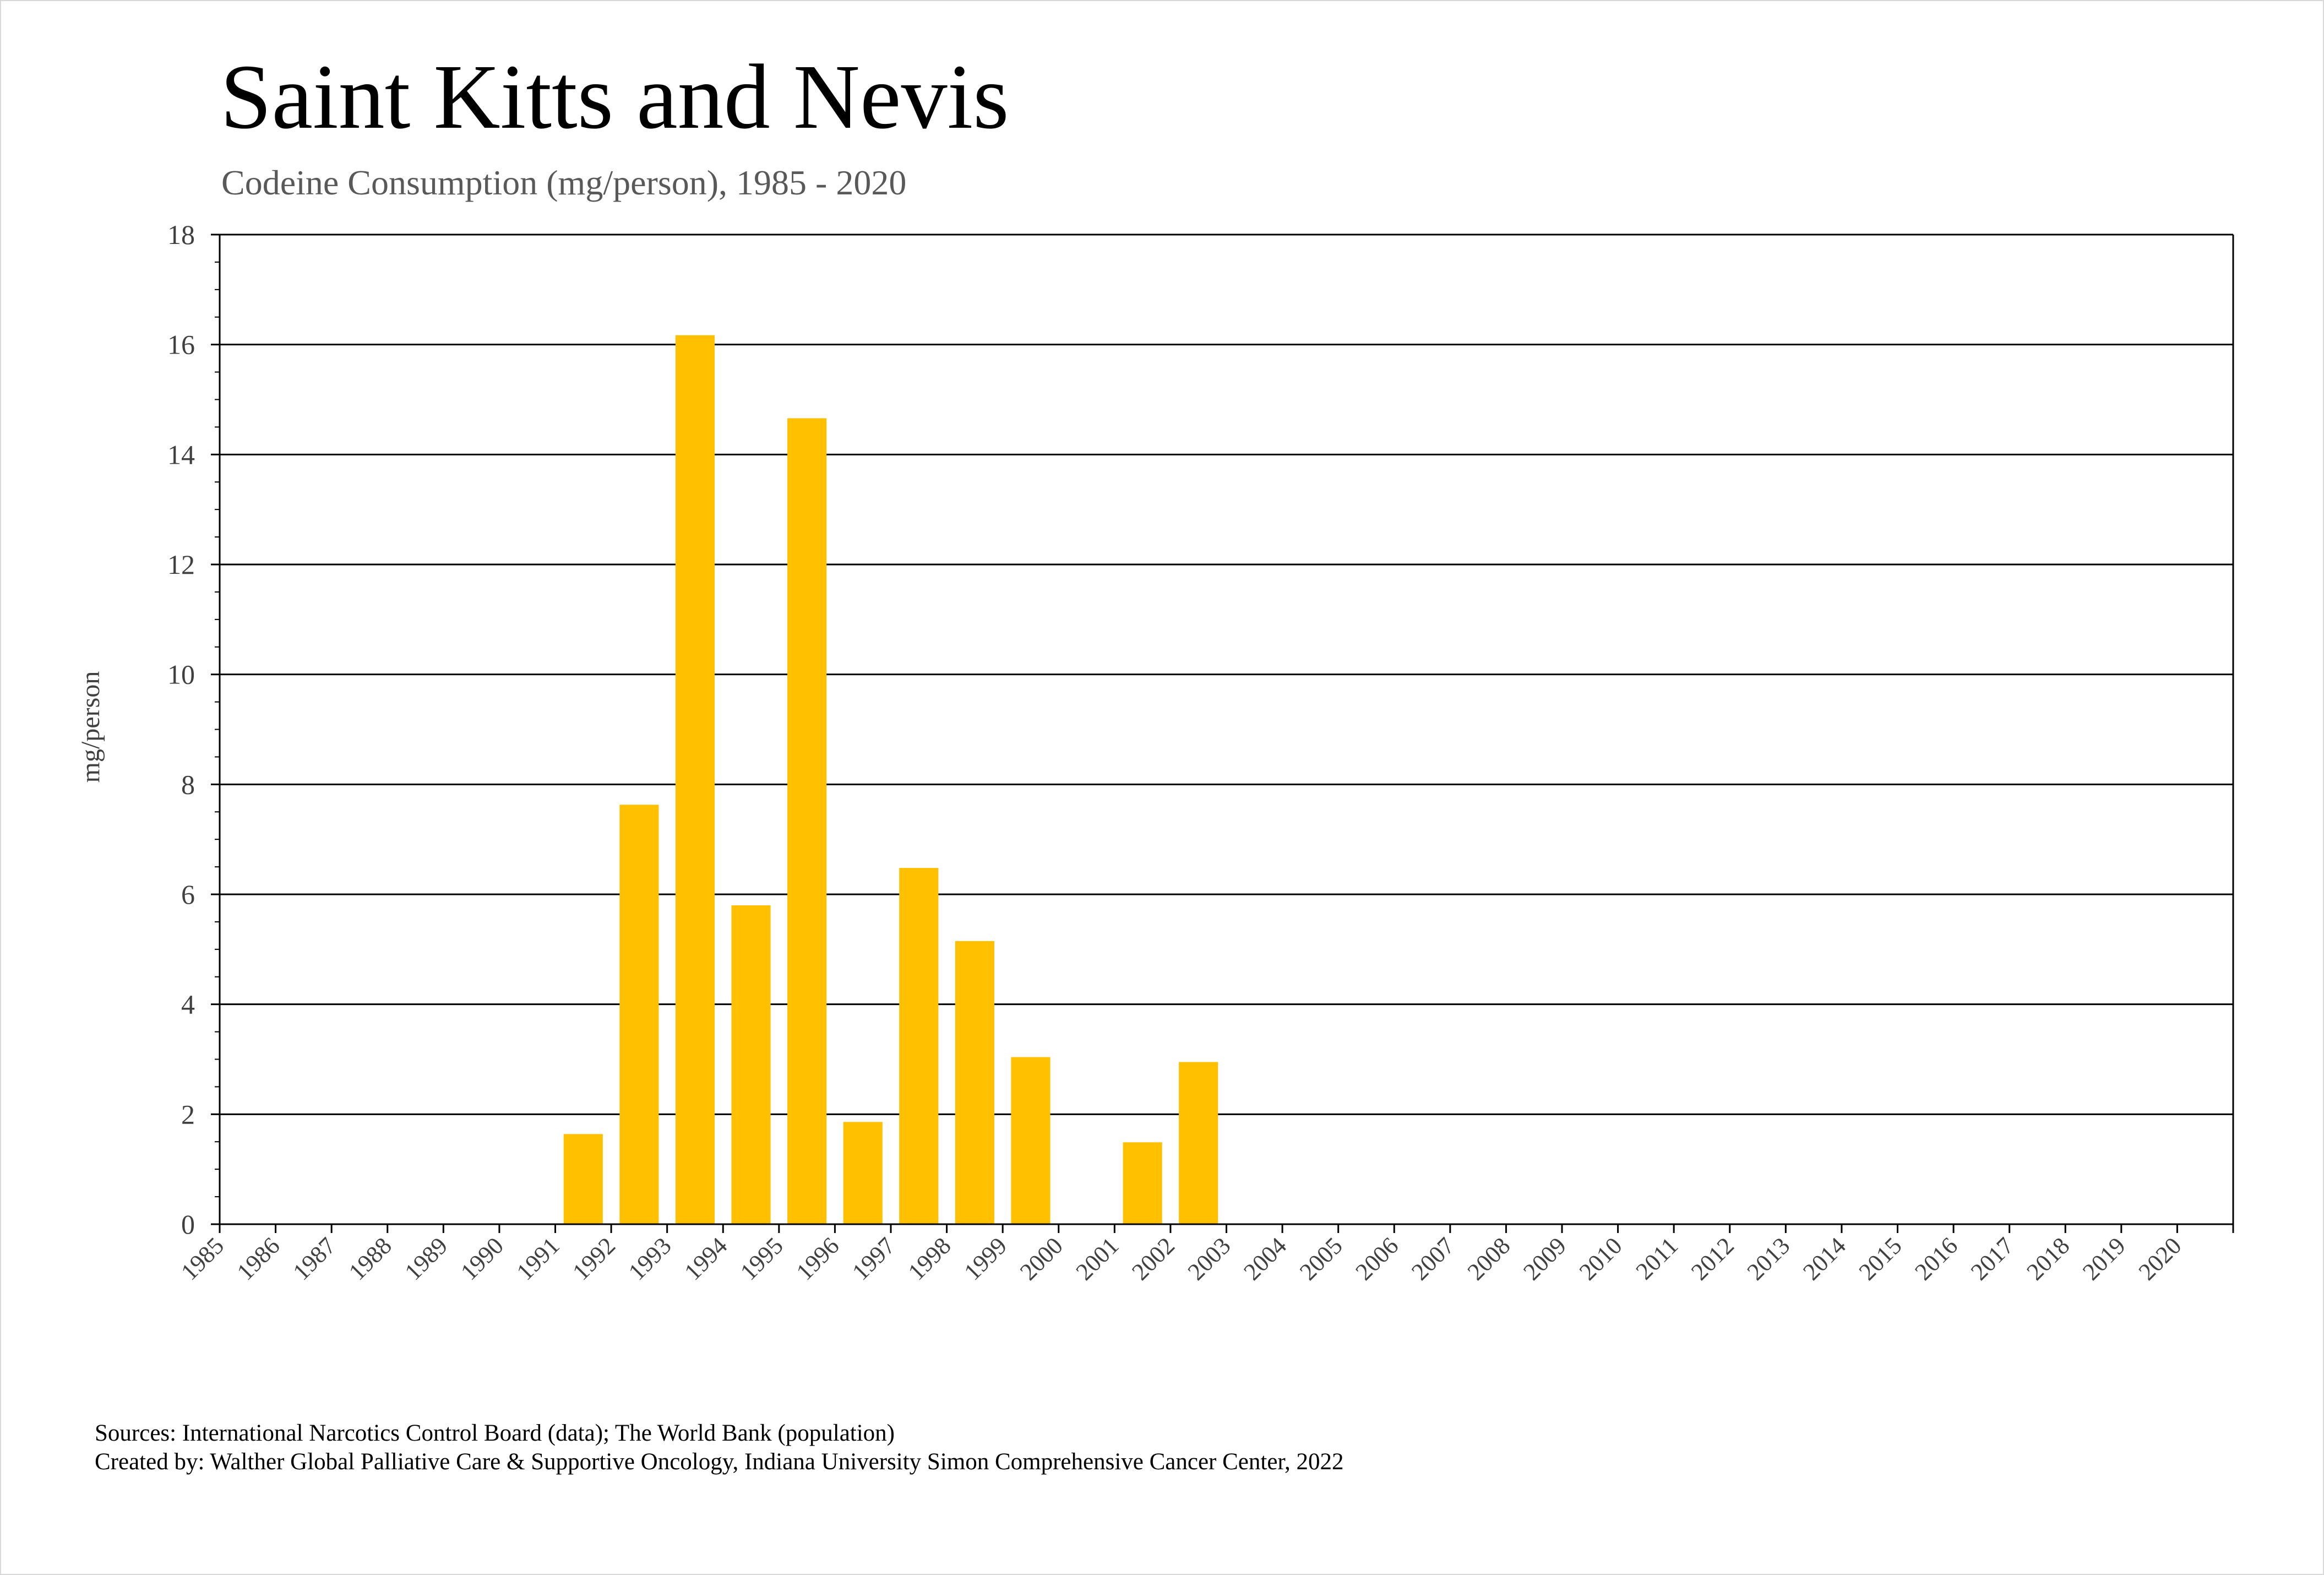 This screenshot has width=2324, height=1575. Describe the element at coordinates (1545, 1258) in the screenshot. I see `x-tick-label: 2009` at that location.